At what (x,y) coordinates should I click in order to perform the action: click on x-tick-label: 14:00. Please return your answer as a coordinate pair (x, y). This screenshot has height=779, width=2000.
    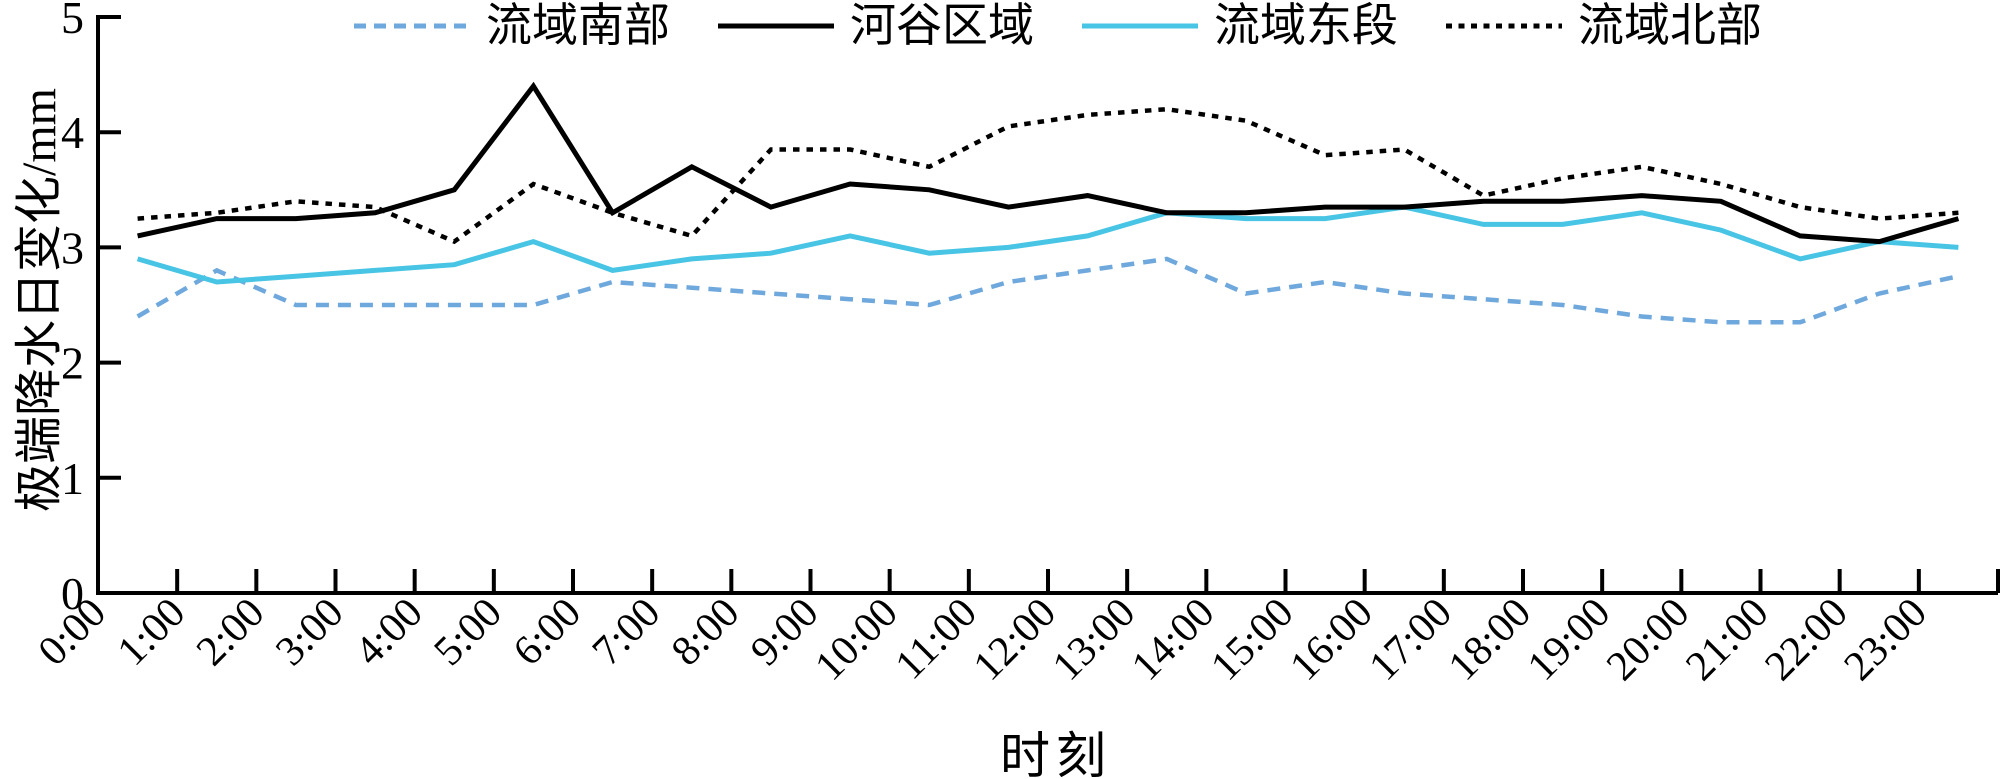
    Looking at the image, I should click on (1173, 640).